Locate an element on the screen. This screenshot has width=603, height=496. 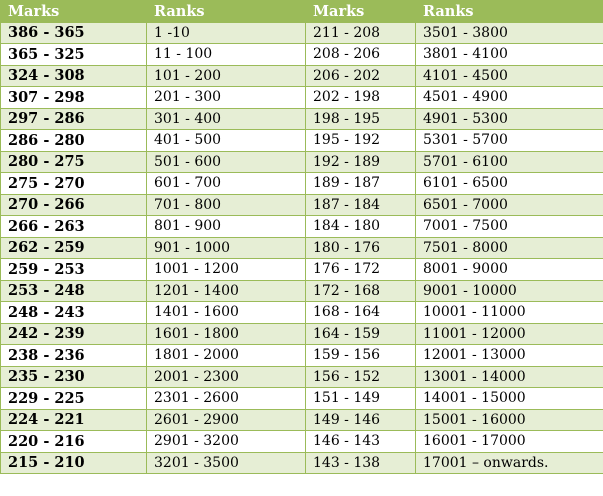
cell-ranks-right: 4901 - 5300 is located at coordinates (509, 118).